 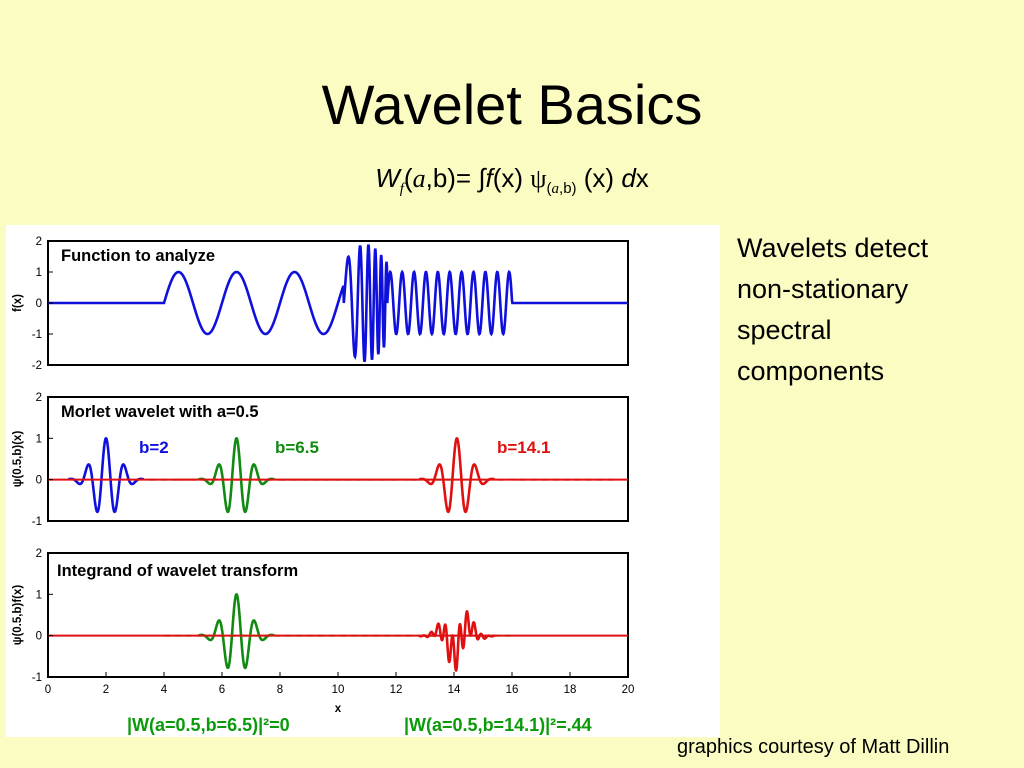 I want to click on formula-f: f, so click(x=489, y=178).